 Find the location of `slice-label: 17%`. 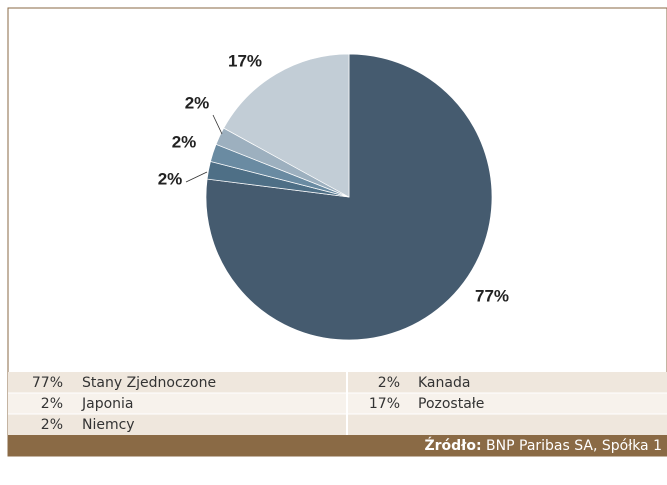

slice-label: 17% is located at coordinates (245, 60).